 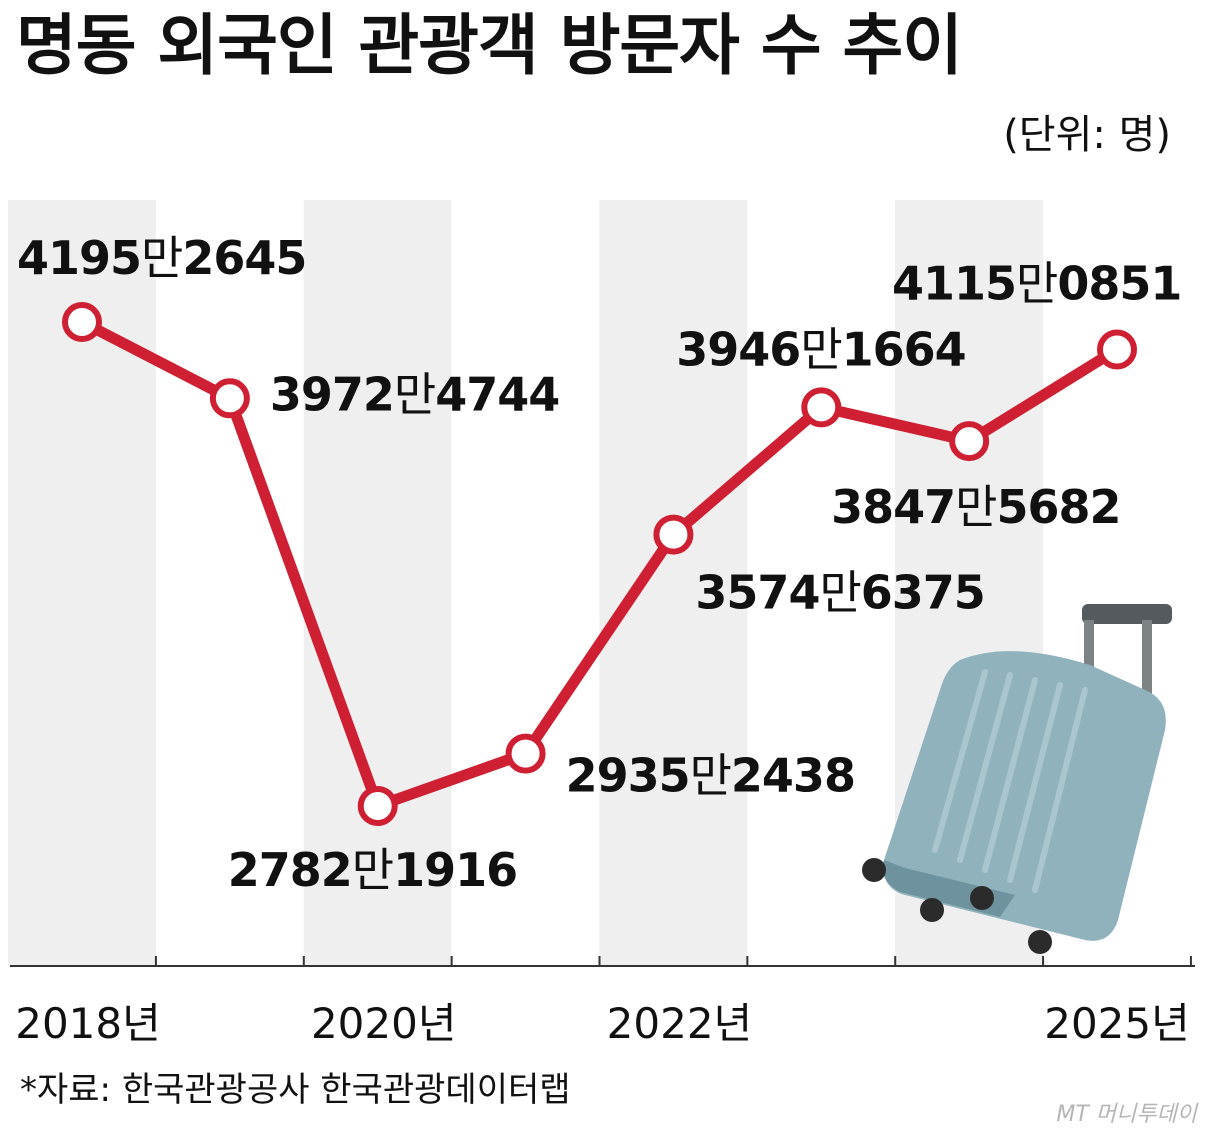 I want to click on suitcase-handle-left, so click(x=1089, y=658).